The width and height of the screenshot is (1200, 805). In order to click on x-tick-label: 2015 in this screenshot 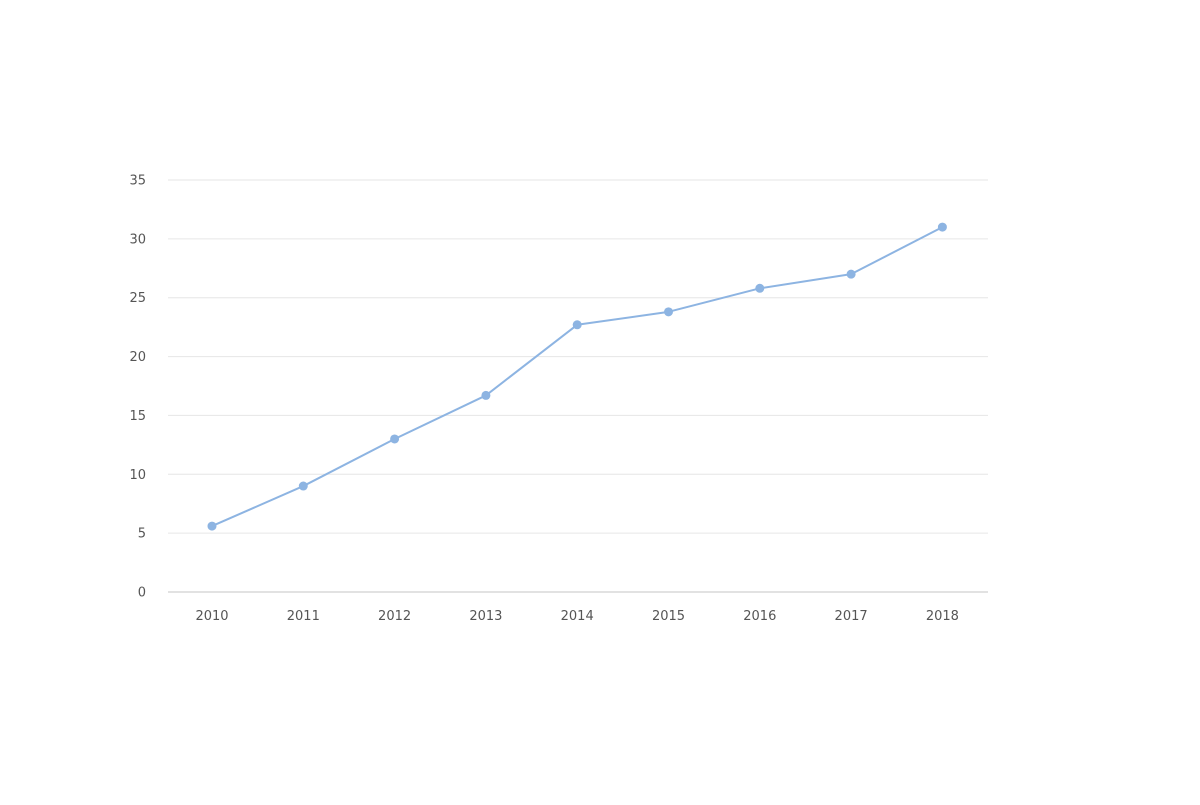, I will do `click(668, 616)`.